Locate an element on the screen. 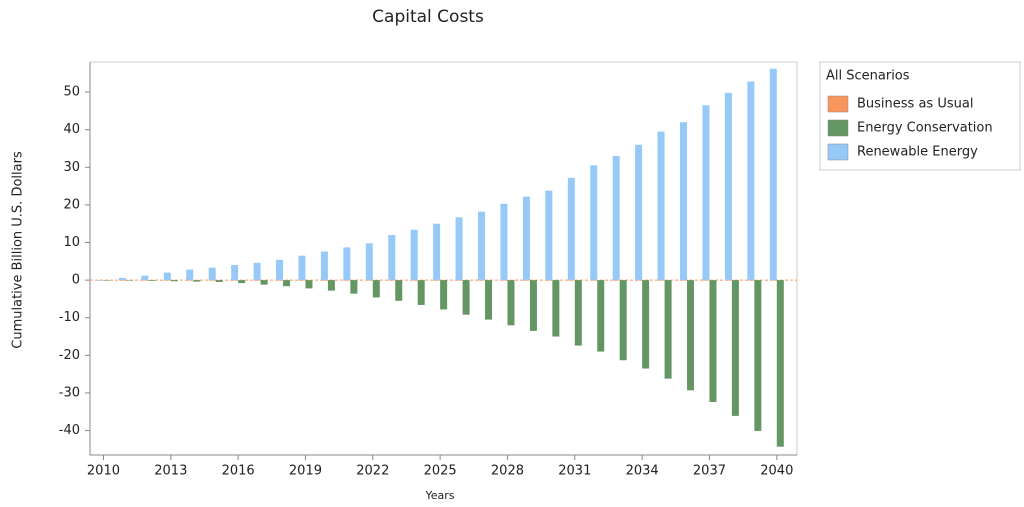  x-tick-label: 2010 is located at coordinates (103, 471).